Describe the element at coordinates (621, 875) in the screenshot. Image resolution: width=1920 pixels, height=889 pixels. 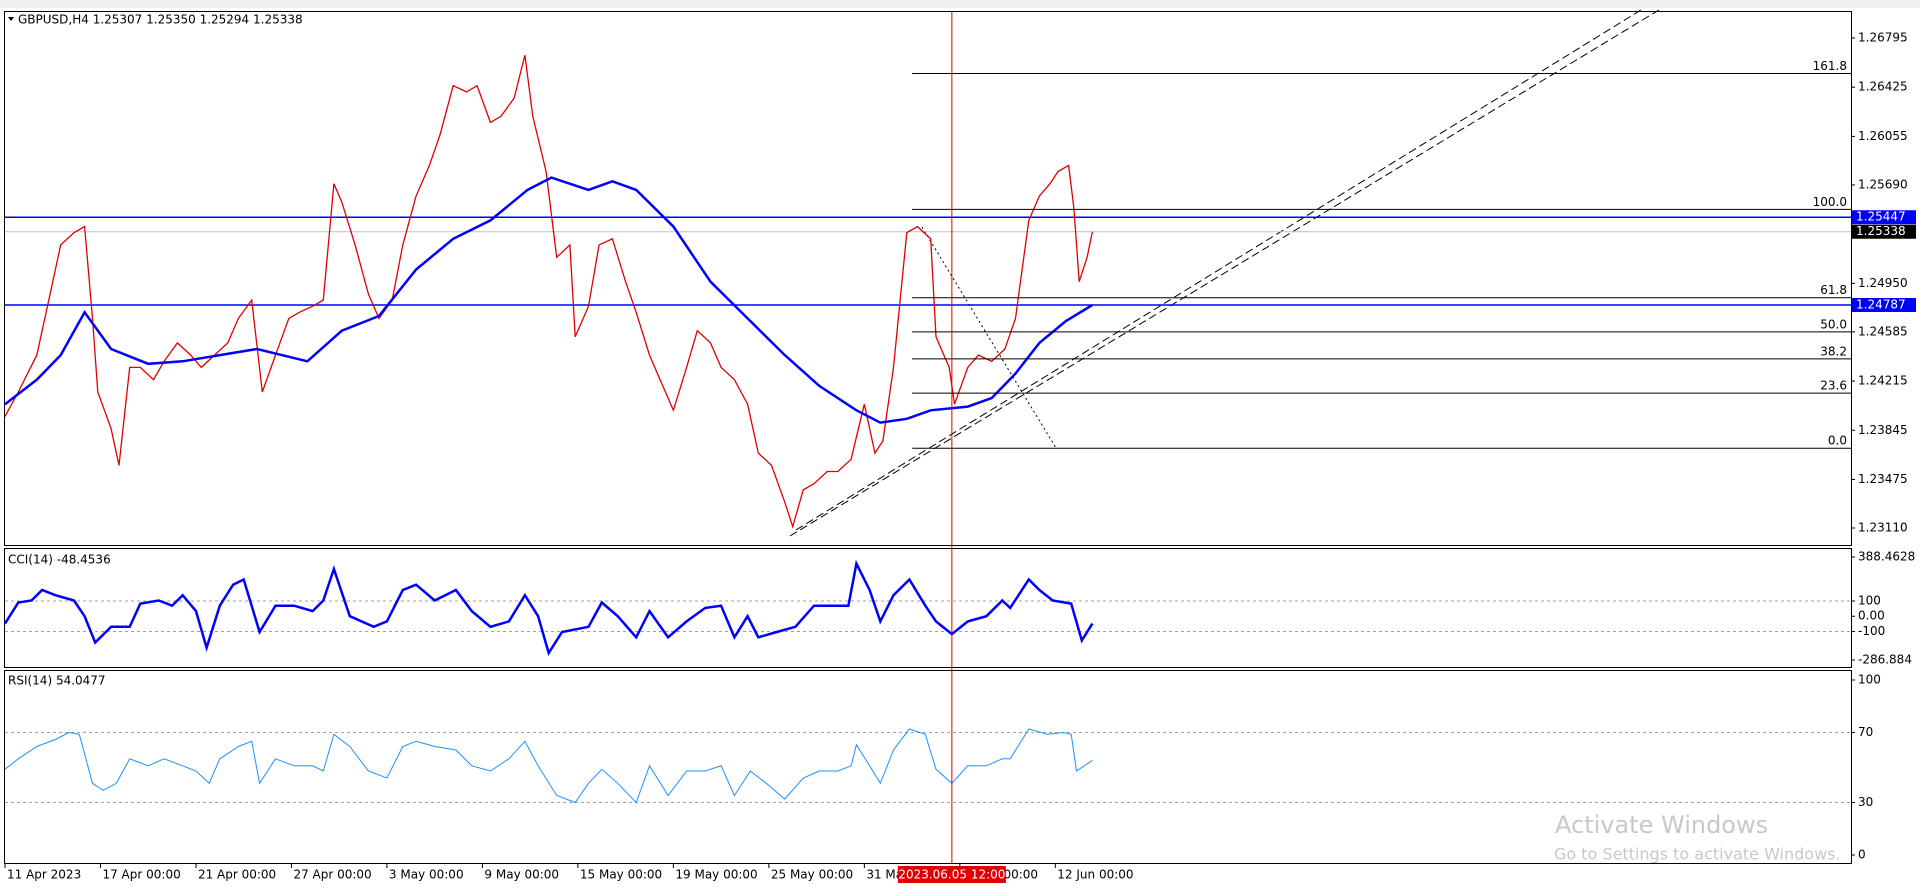
I see `x-tick-label: 15 May 00:00` at that location.